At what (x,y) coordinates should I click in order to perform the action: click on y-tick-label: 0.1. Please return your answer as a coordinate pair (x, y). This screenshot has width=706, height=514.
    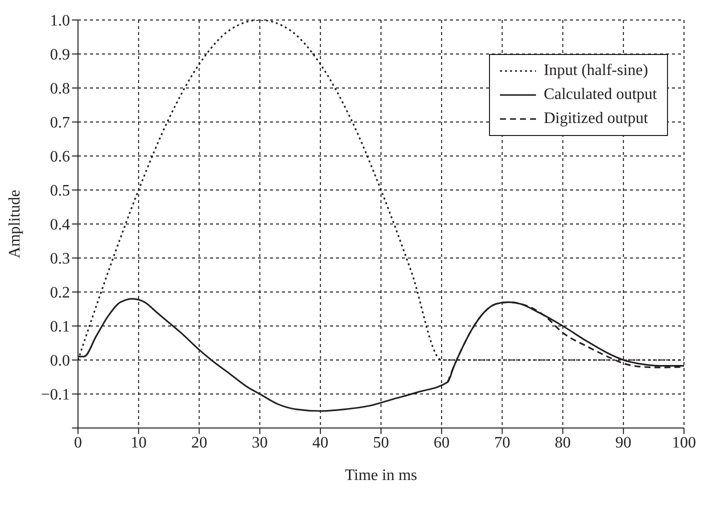
    Looking at the image, I should click on (60, 327).